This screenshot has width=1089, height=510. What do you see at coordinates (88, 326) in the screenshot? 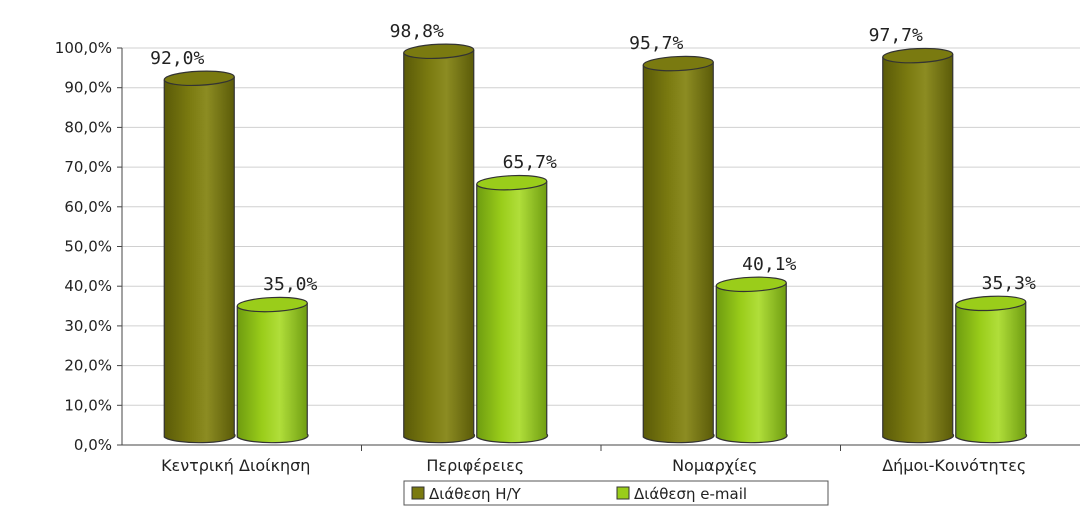
I see `y-tick-label: 30,0%` at bounding box center [88, 326].